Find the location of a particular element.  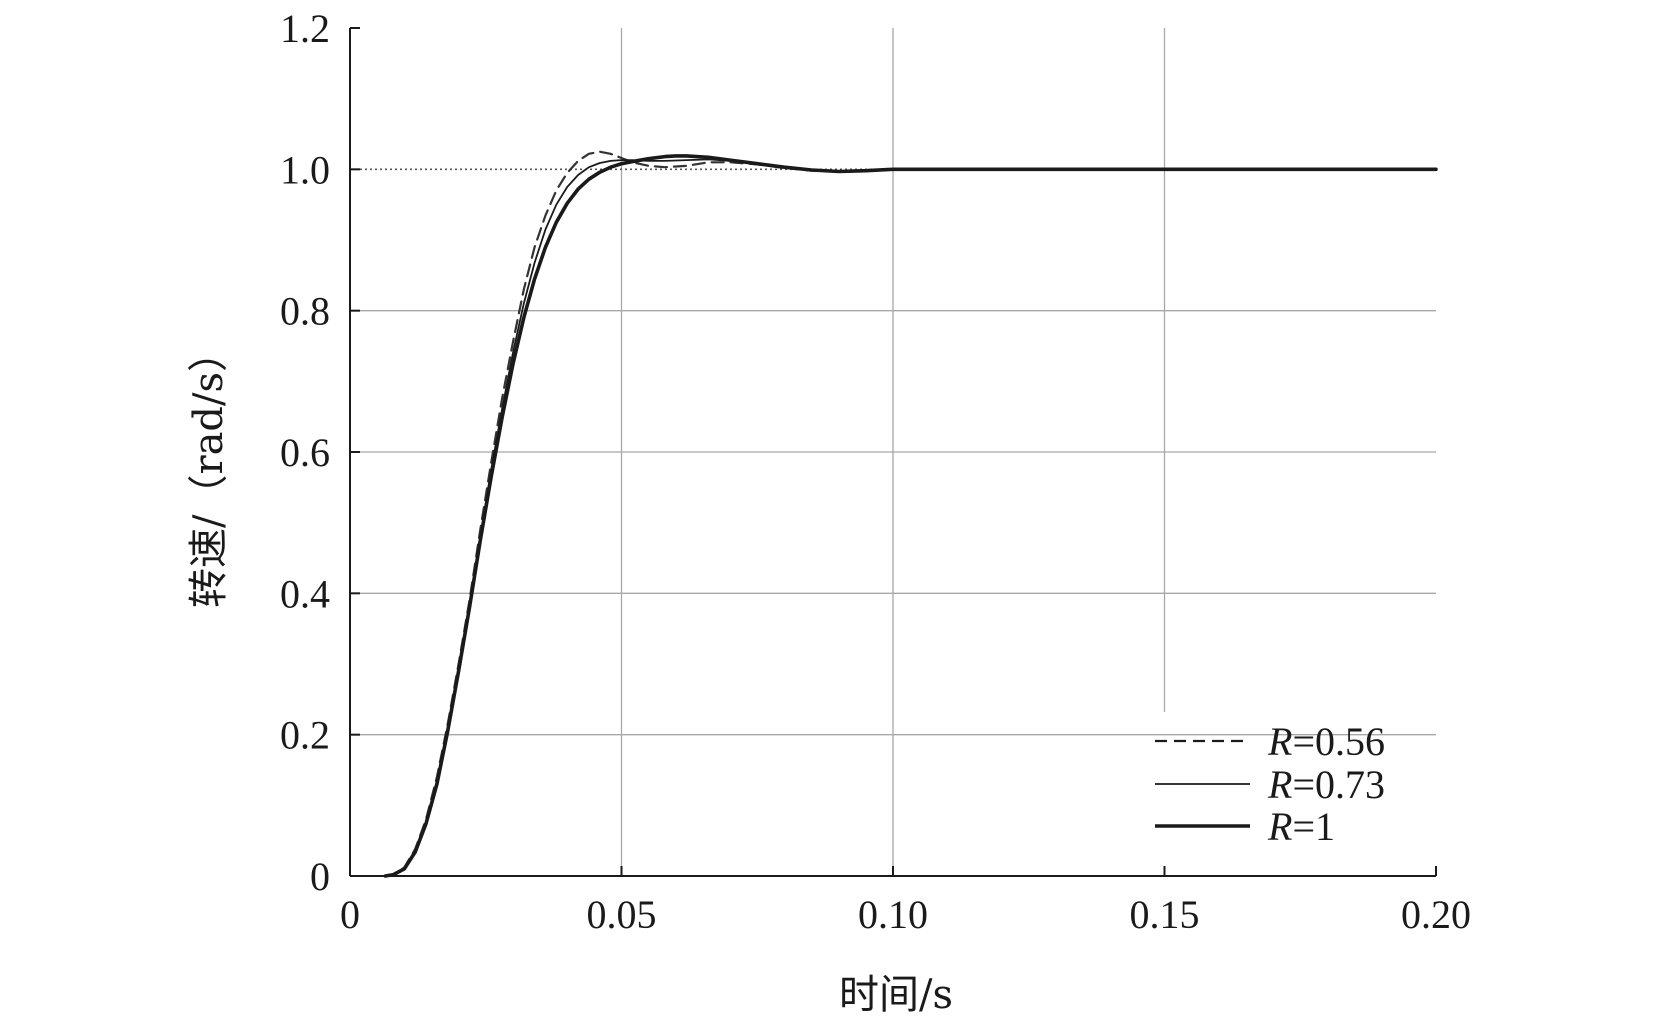

x-tick-label: 0.20 is located at coordinates (1436, 914).